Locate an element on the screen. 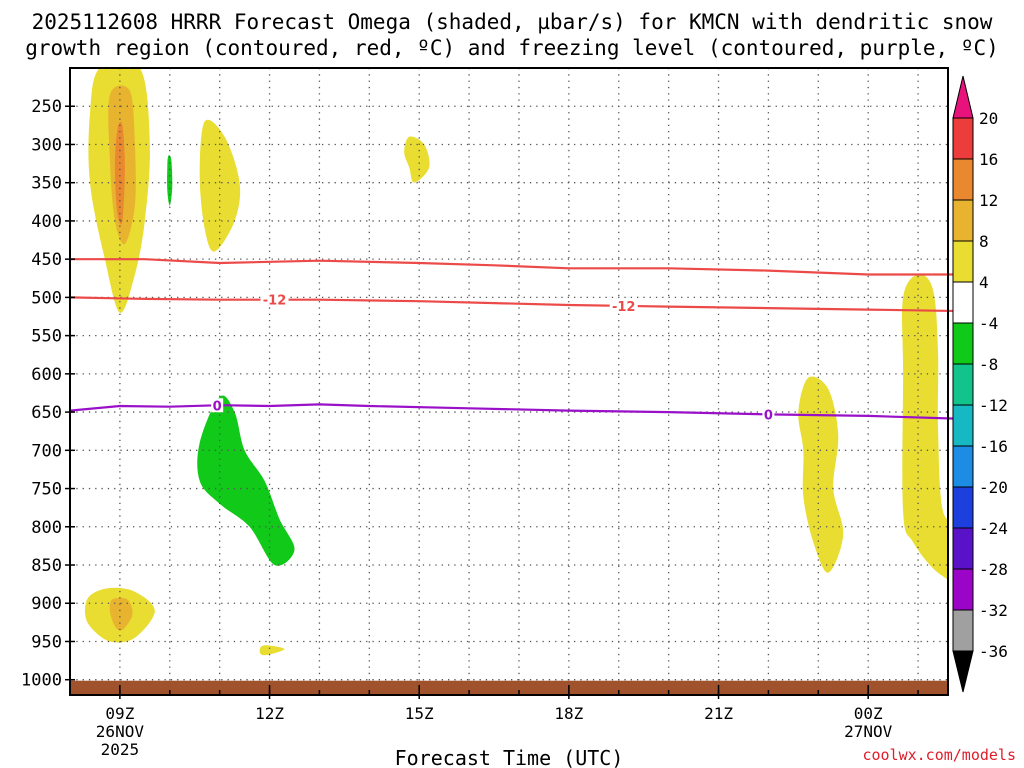  colorbar-label: 12 is located at coordinates (988, 200).